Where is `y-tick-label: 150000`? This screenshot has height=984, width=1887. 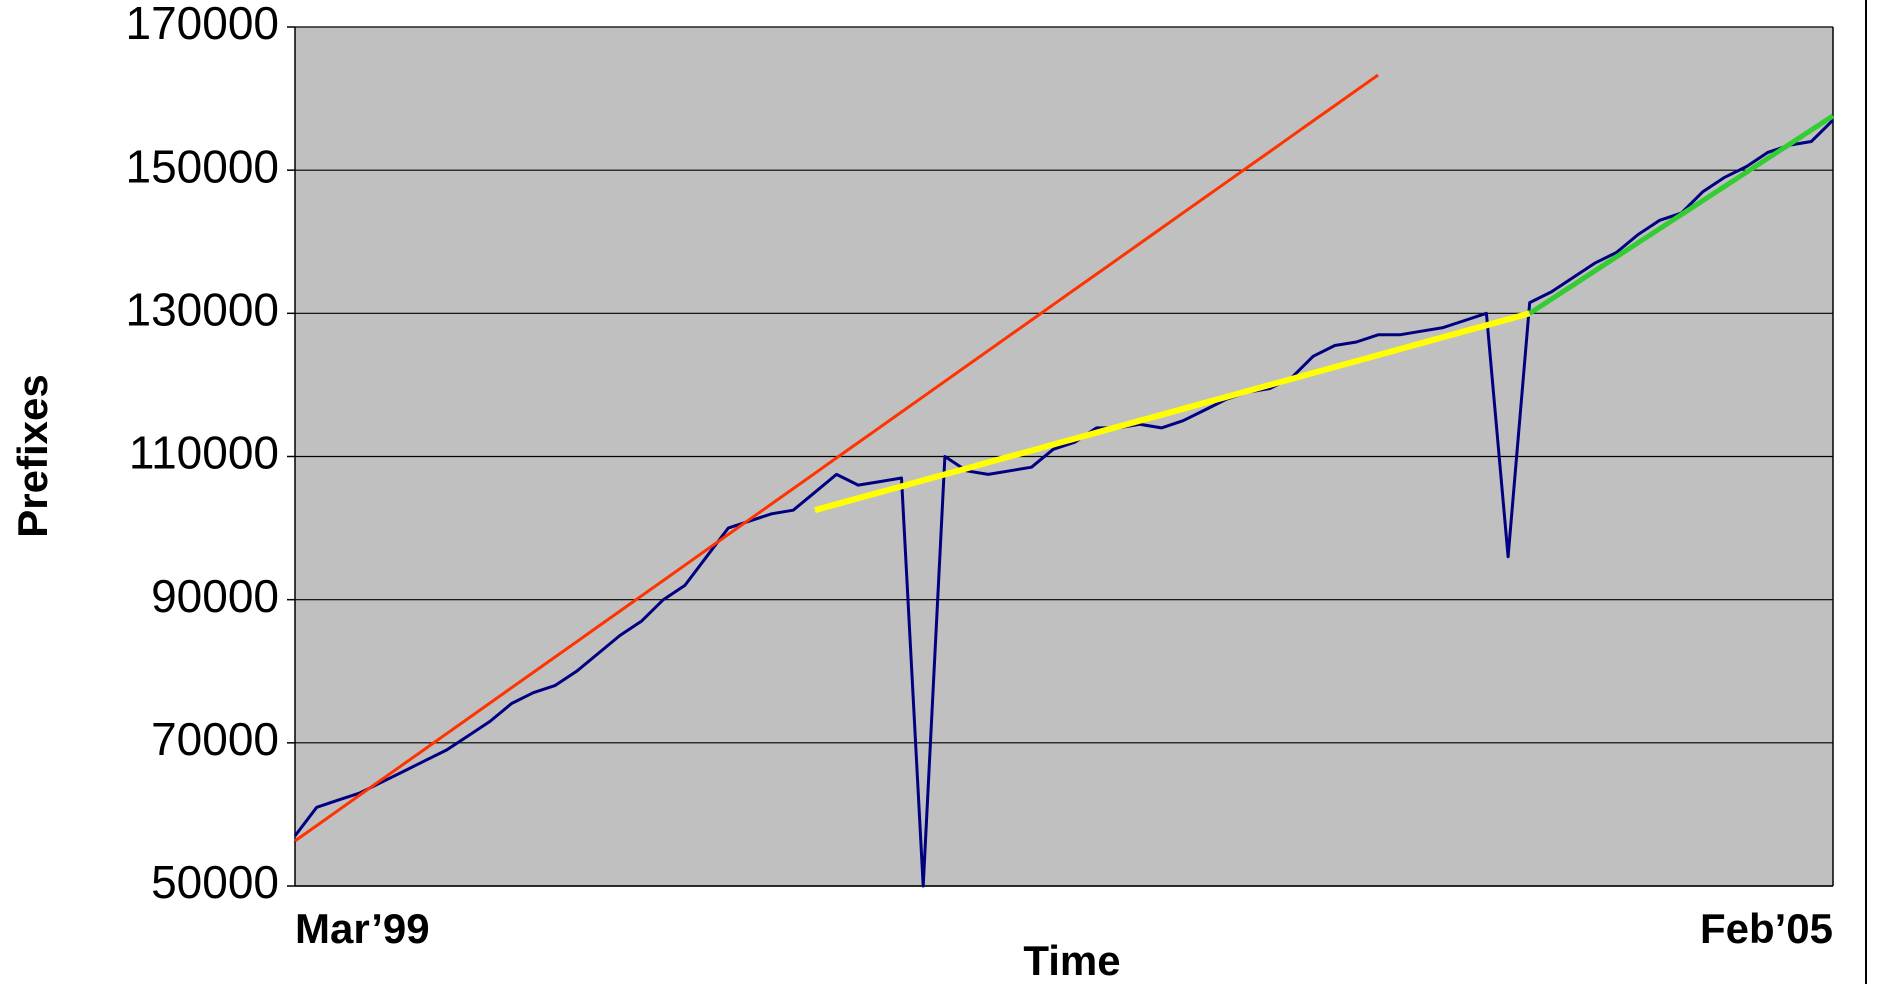 y-tick-label: 150000 is located at coordinates (203, 166).